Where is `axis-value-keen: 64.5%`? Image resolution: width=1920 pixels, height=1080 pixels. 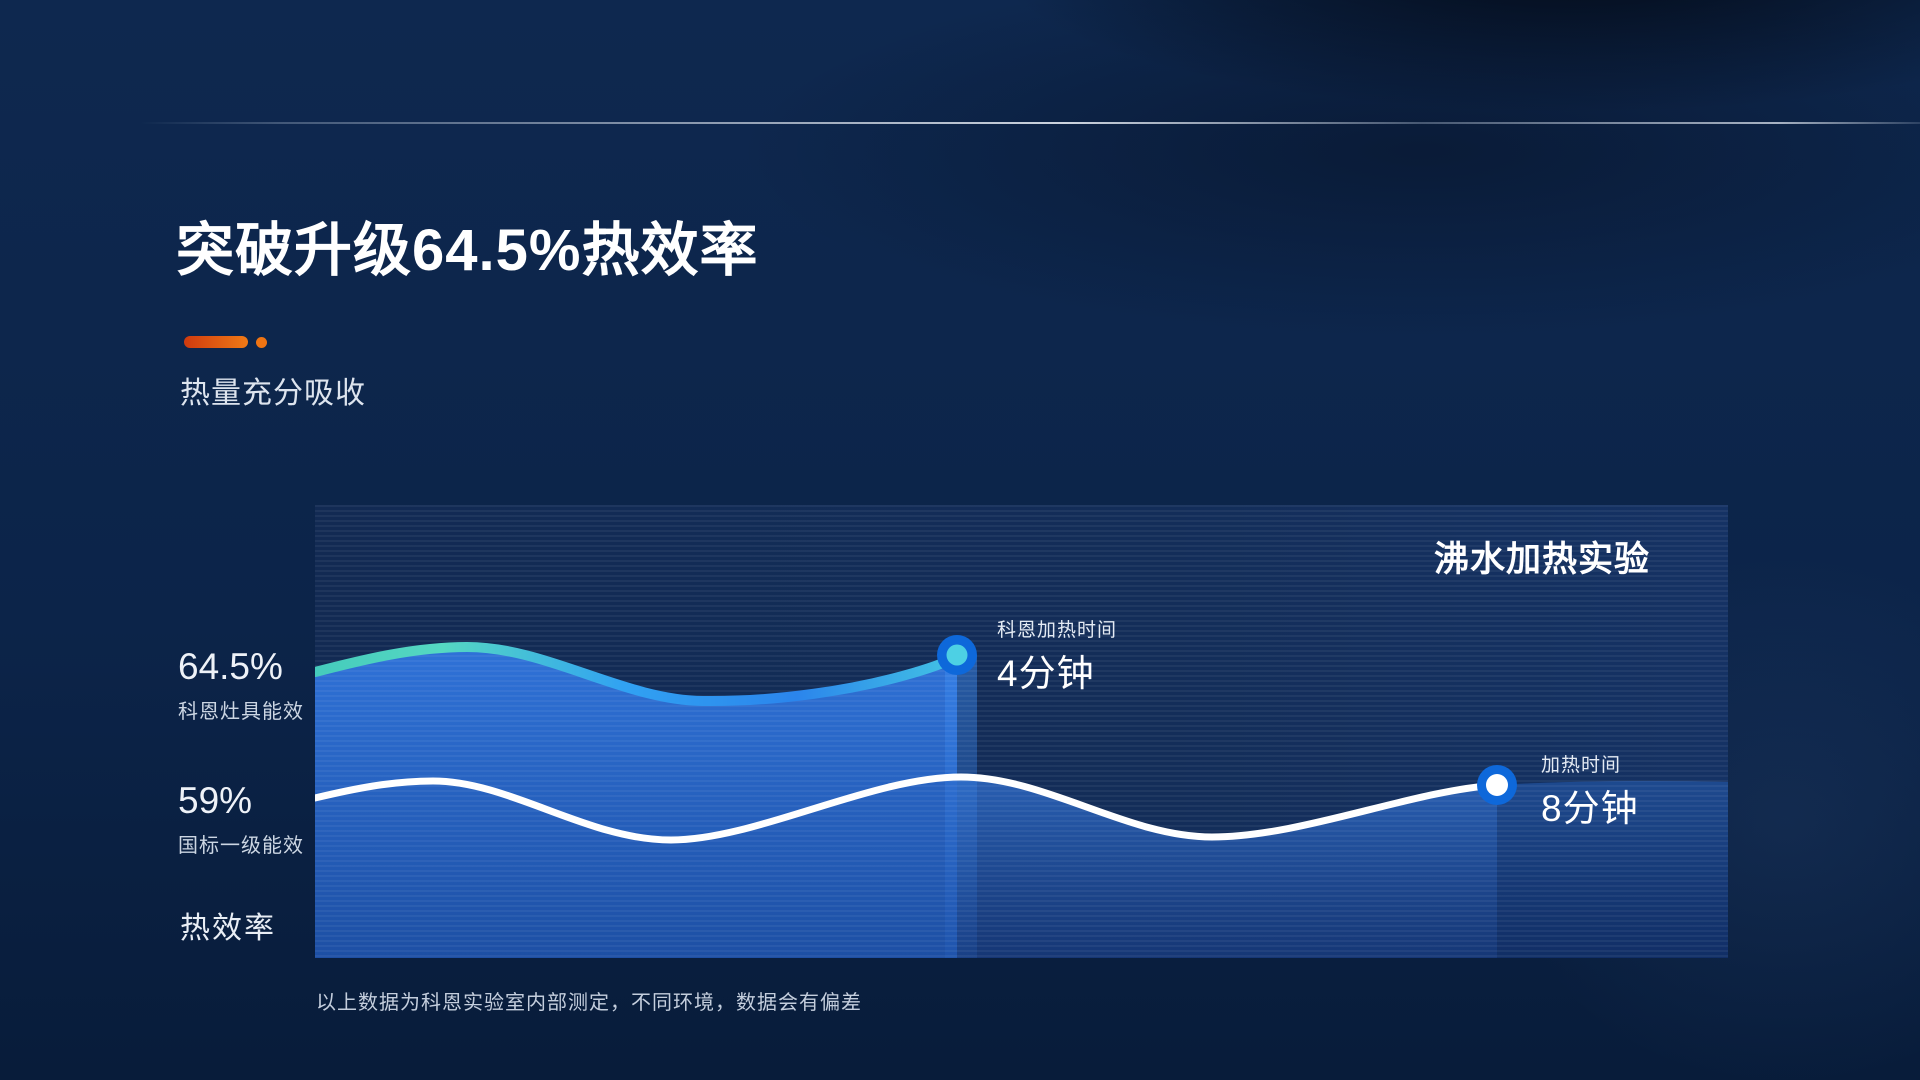
axis-value-keen: 64.5% is located at coordinates (230, 666).